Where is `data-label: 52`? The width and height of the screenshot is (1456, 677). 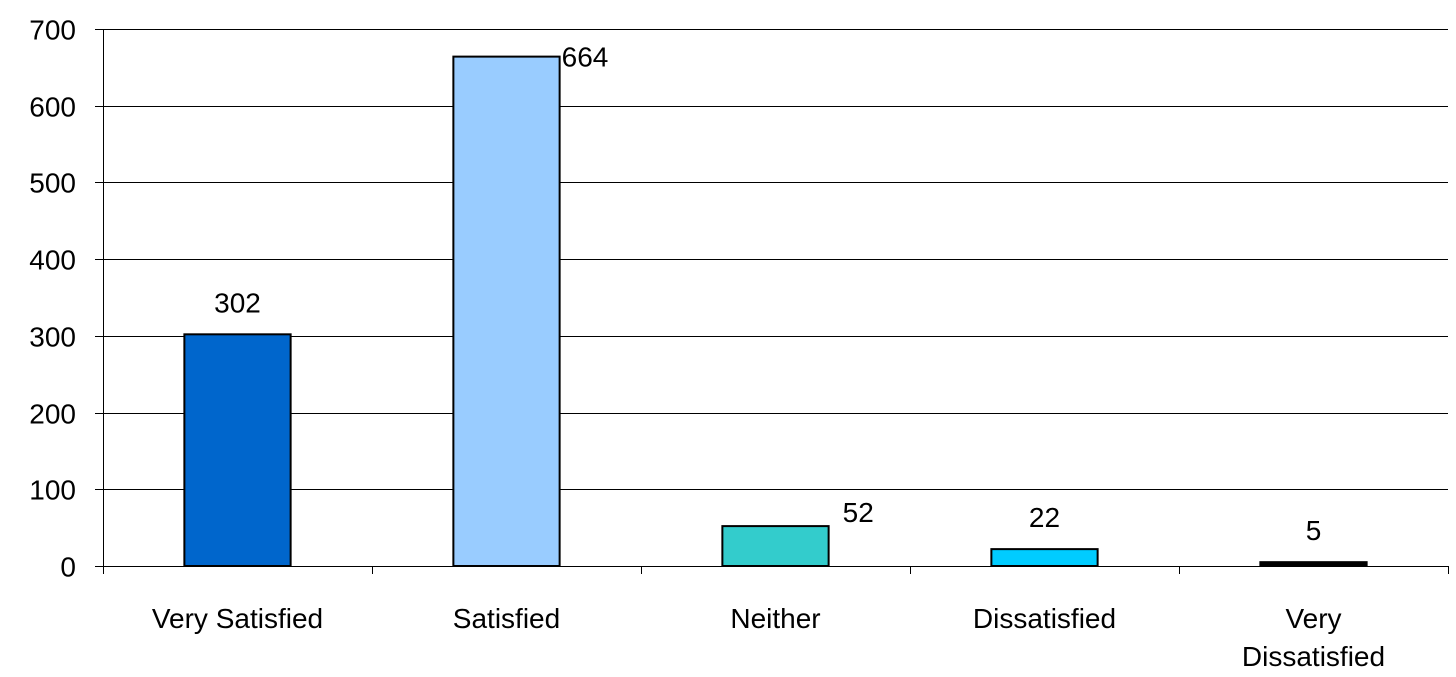
data-label: 52 is located at coordinates (858, 512).